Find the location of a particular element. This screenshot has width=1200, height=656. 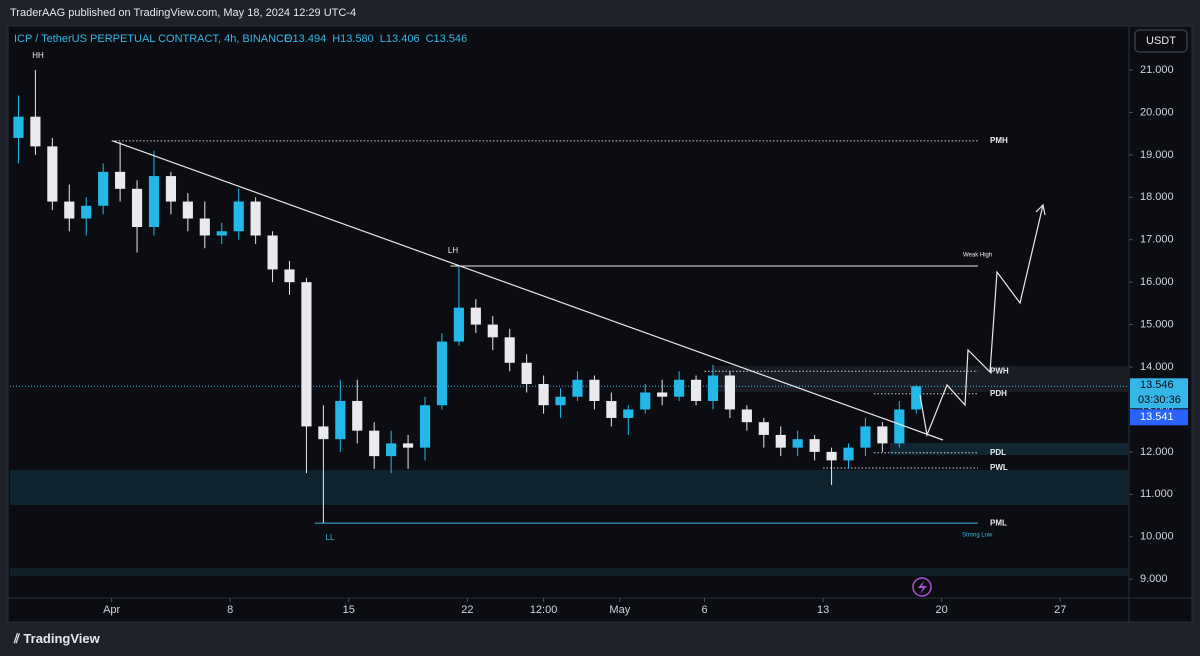

y-tick-label: 16.000 is located at coordinates (1157, 282).